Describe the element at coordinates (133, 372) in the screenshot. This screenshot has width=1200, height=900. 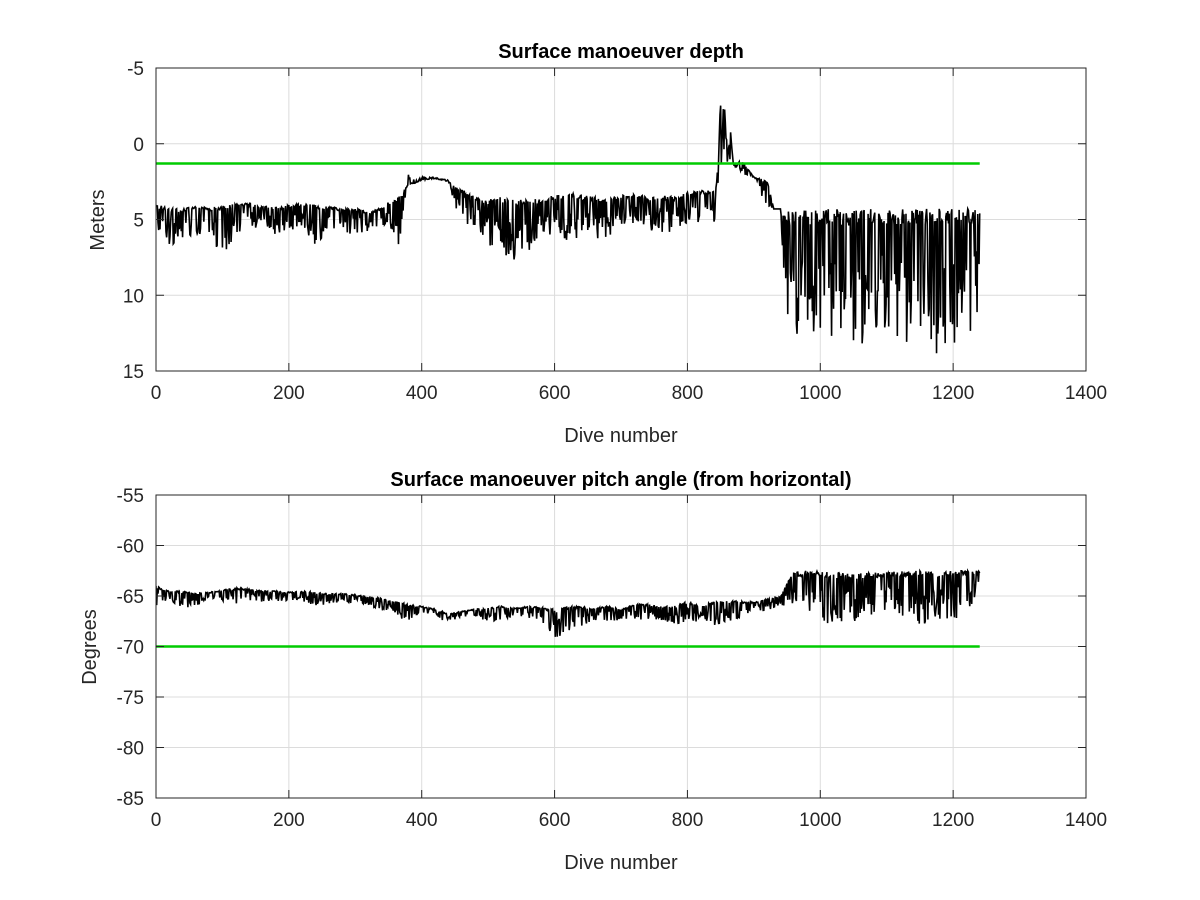
I see `depth-y-tick-label: 15` at that location.